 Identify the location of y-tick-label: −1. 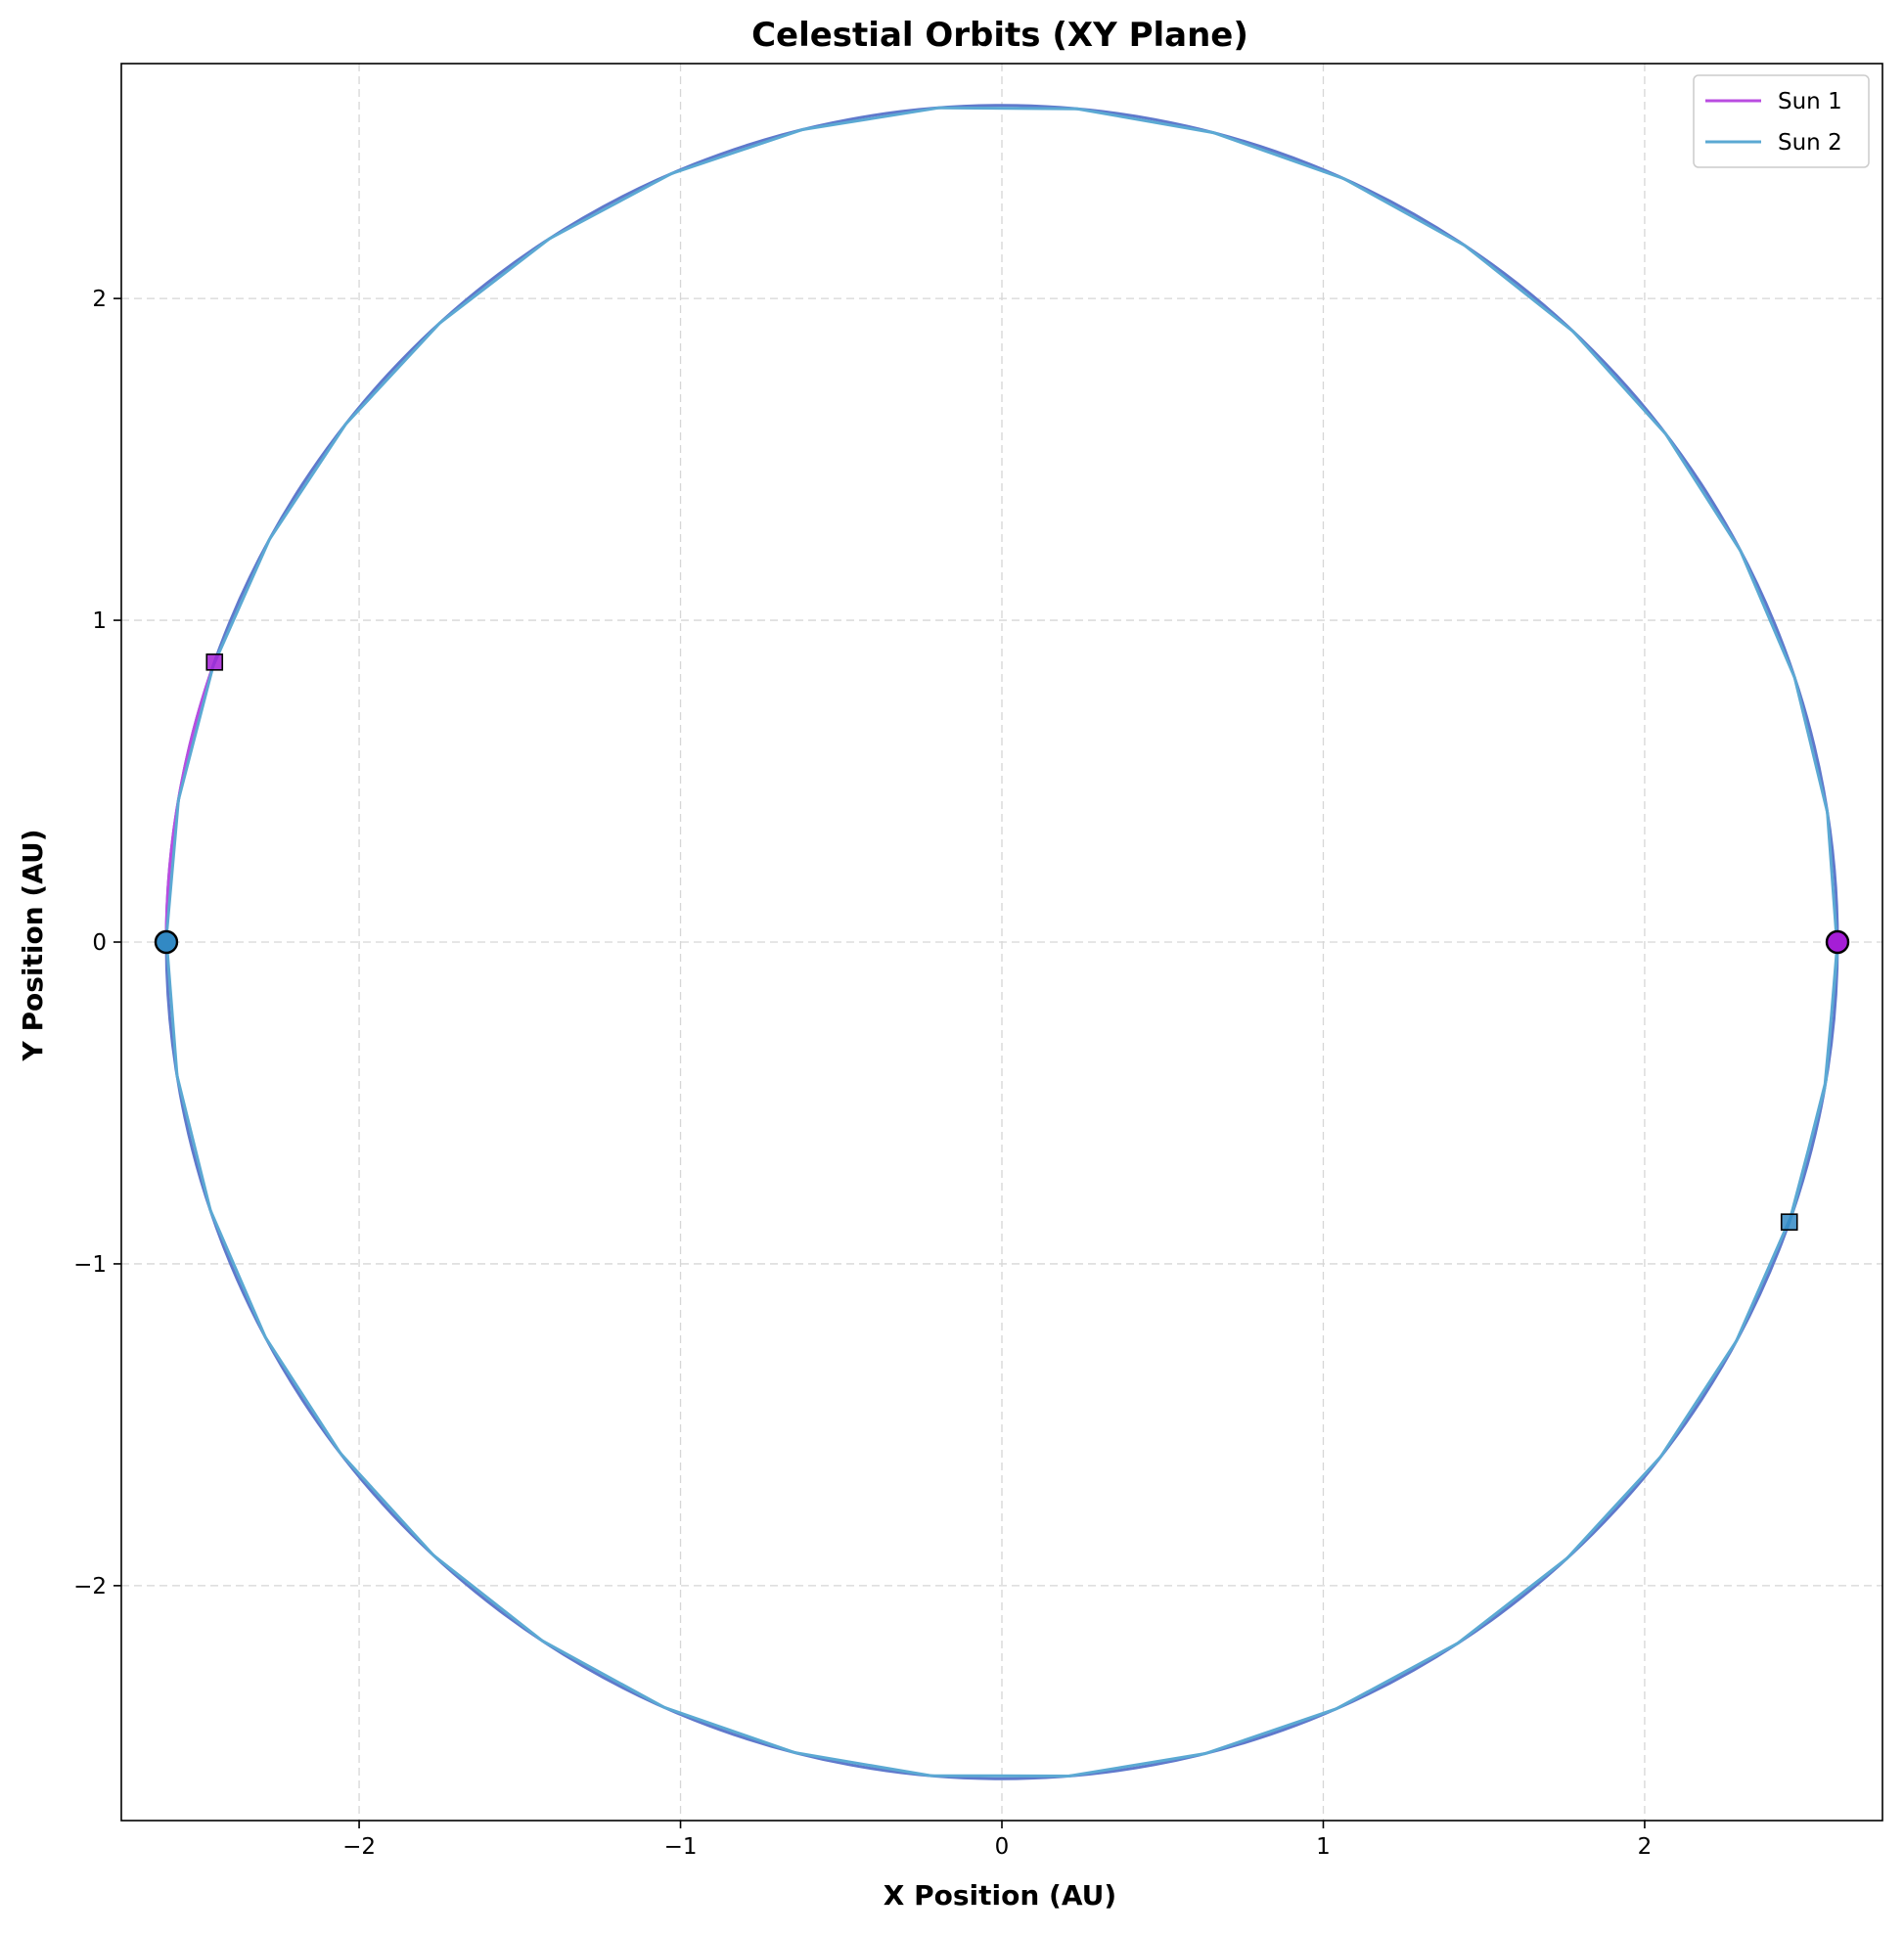
(90, 1265).